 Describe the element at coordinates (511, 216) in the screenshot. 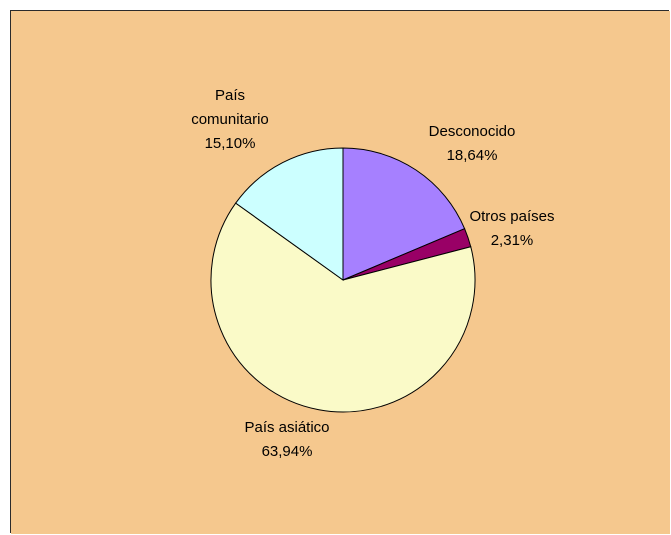

I see `slice-label-otros-paises: Otros países` at that location.